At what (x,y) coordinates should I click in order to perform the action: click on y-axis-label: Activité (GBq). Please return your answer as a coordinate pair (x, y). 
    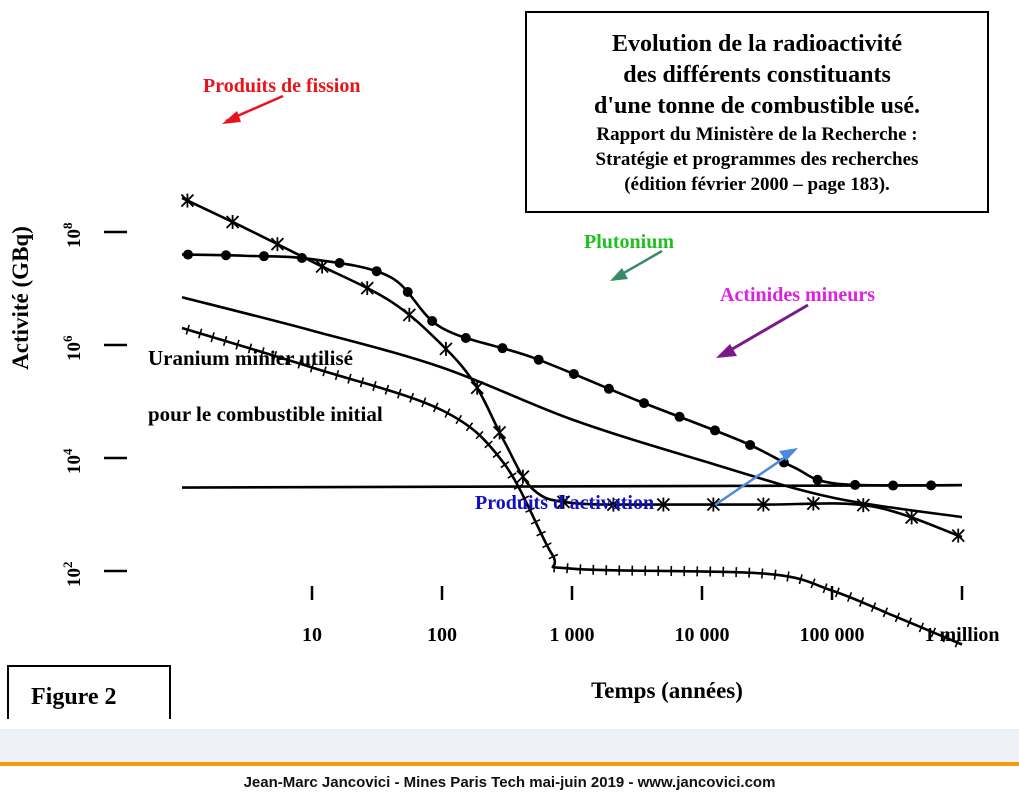
    Looking at the image, I should click on (20, 298).